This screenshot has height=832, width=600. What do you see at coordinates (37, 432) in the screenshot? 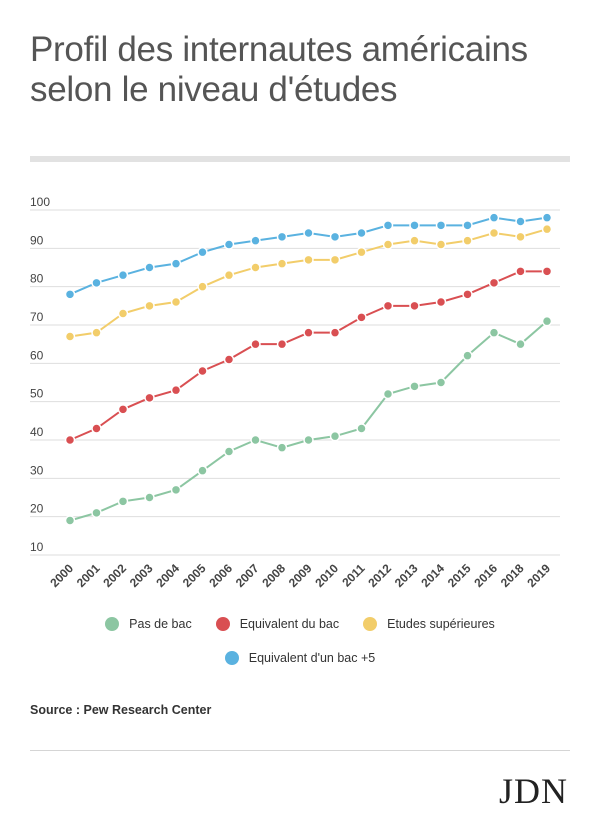
I see `y-tick-label: 40` at bounding box center [37, 432].